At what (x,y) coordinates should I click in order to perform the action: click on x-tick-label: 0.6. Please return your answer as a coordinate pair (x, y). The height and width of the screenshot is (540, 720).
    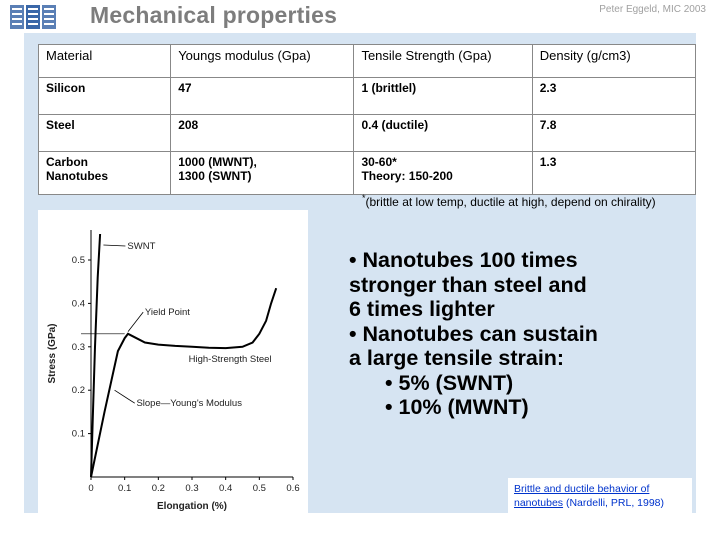
    Looking at the image, I should click on (292, 488).